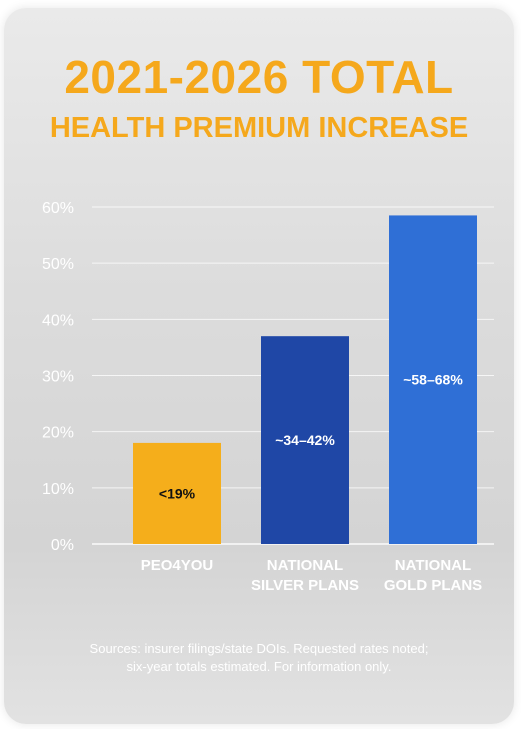 This screenshot has width=521, height=729. What do you see at coordinates (177, 565) in the screenshot?
I see `category-label: PEO4YOU` at bounding box center [177, 565].